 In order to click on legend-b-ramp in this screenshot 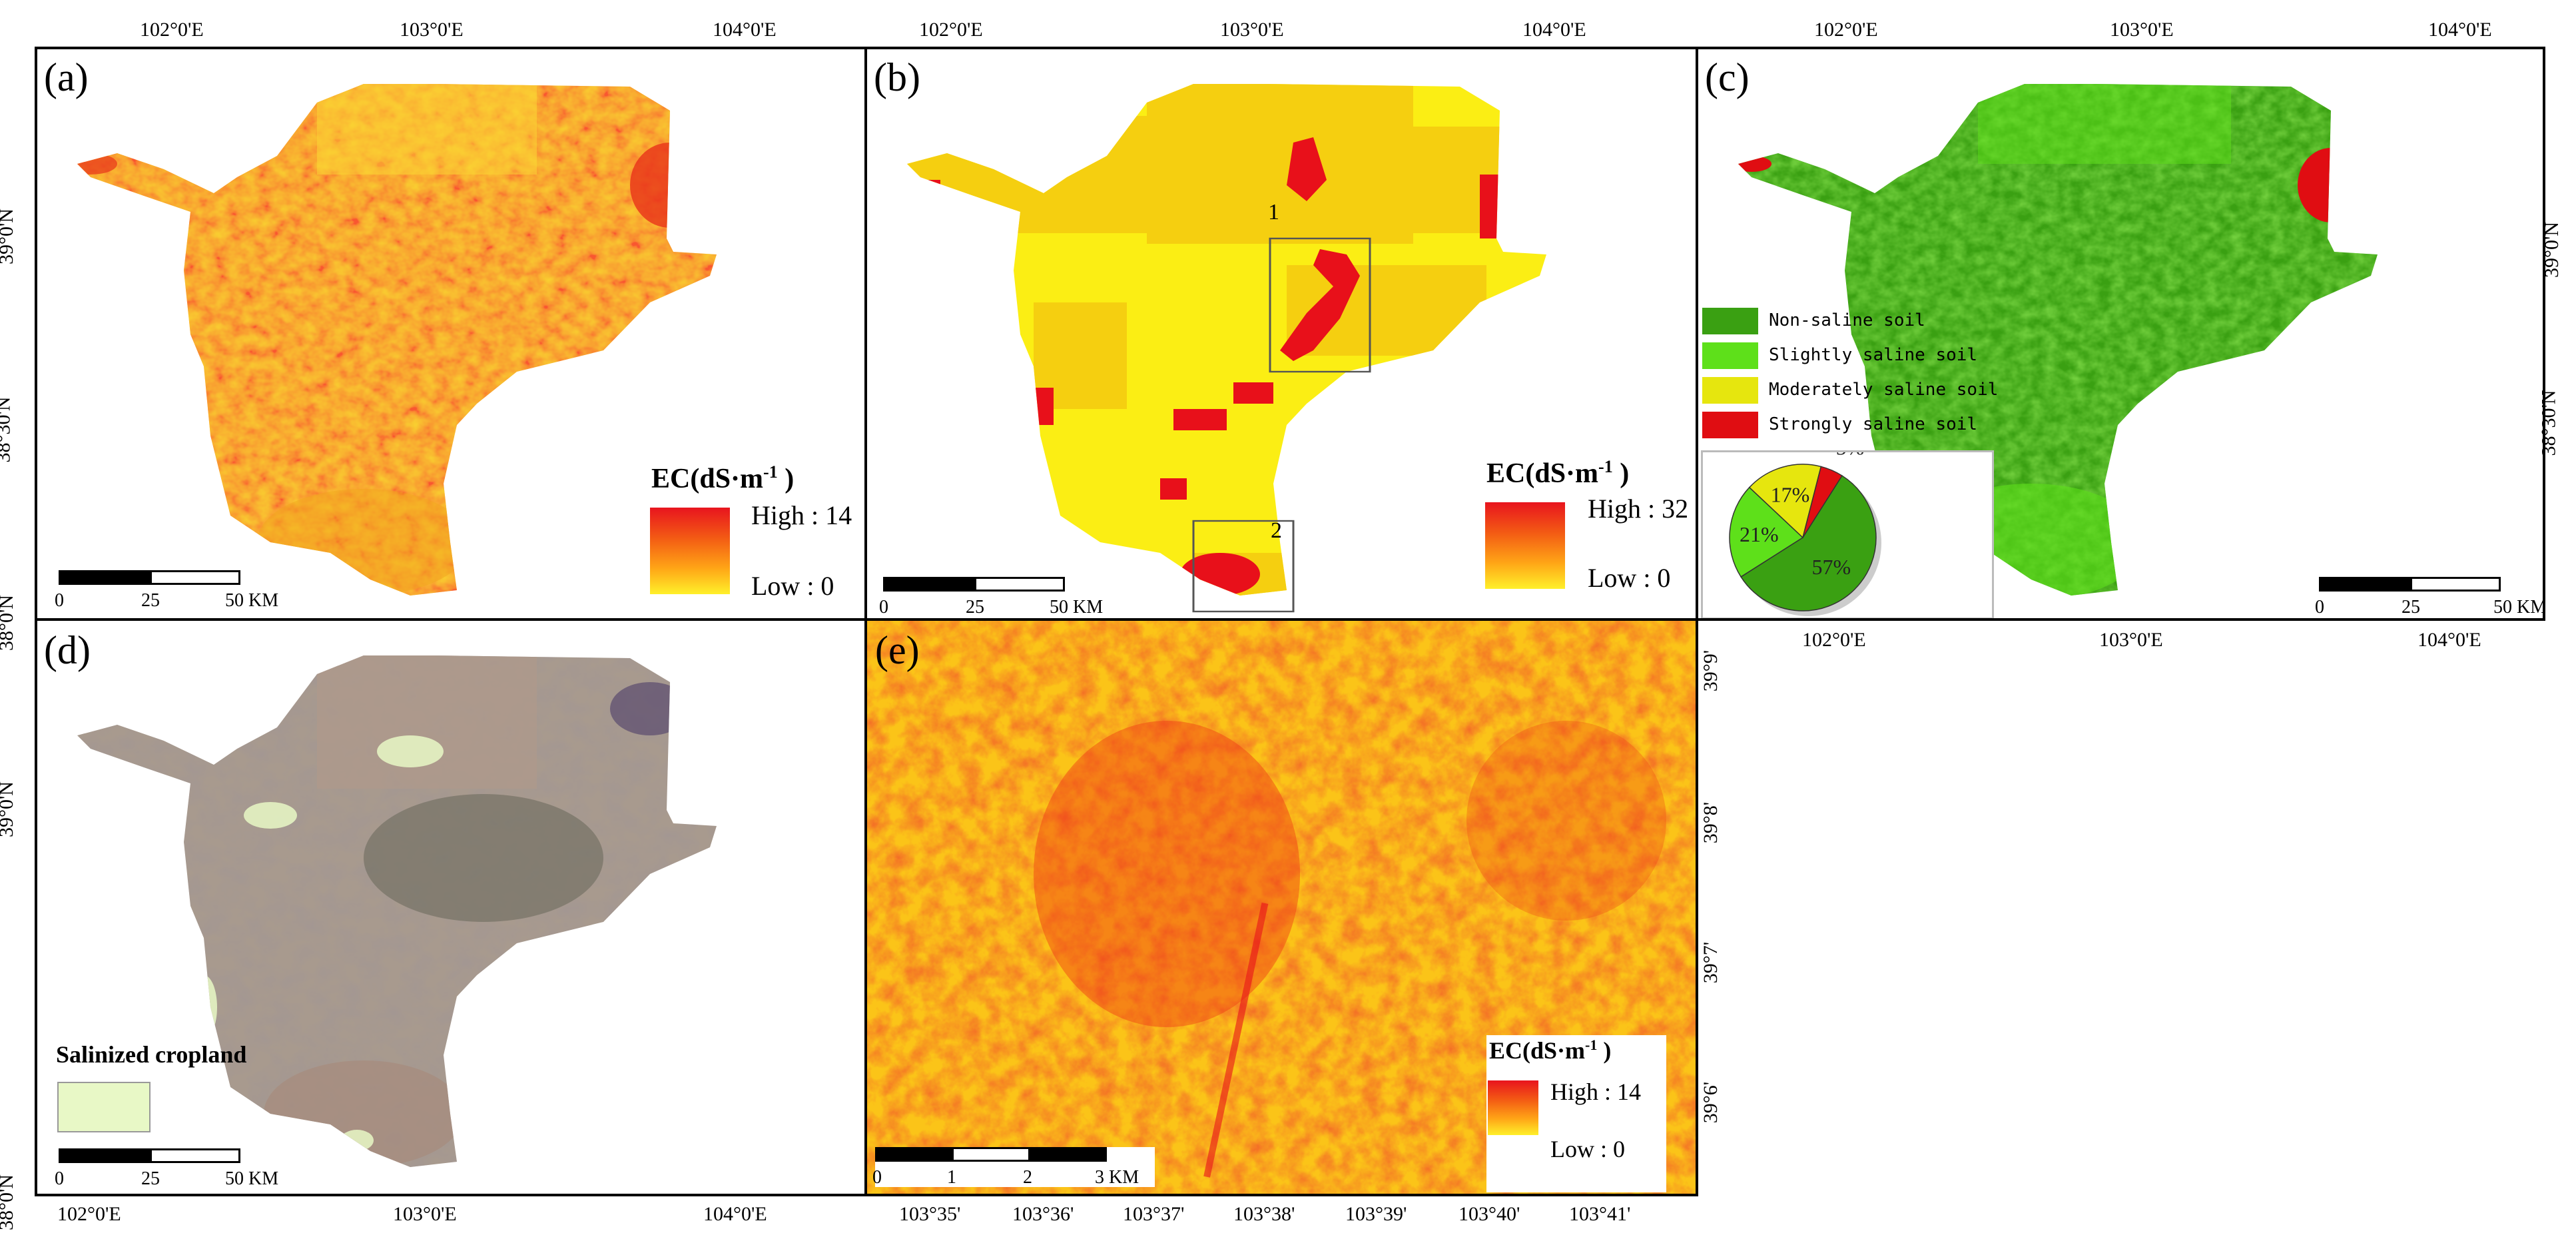, I will do `click(1525, 545)`.